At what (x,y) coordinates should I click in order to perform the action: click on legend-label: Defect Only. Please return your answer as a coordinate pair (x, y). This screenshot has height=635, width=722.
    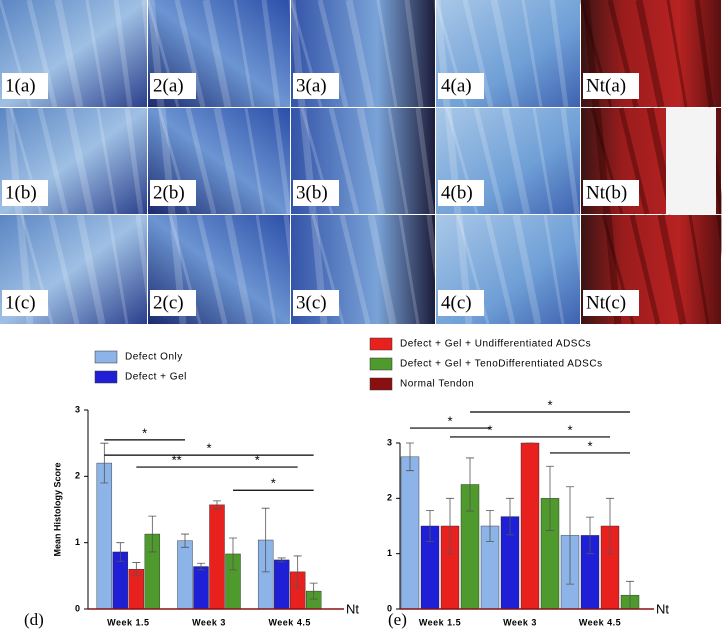
    Looking at the image, I should click on (154, 357).